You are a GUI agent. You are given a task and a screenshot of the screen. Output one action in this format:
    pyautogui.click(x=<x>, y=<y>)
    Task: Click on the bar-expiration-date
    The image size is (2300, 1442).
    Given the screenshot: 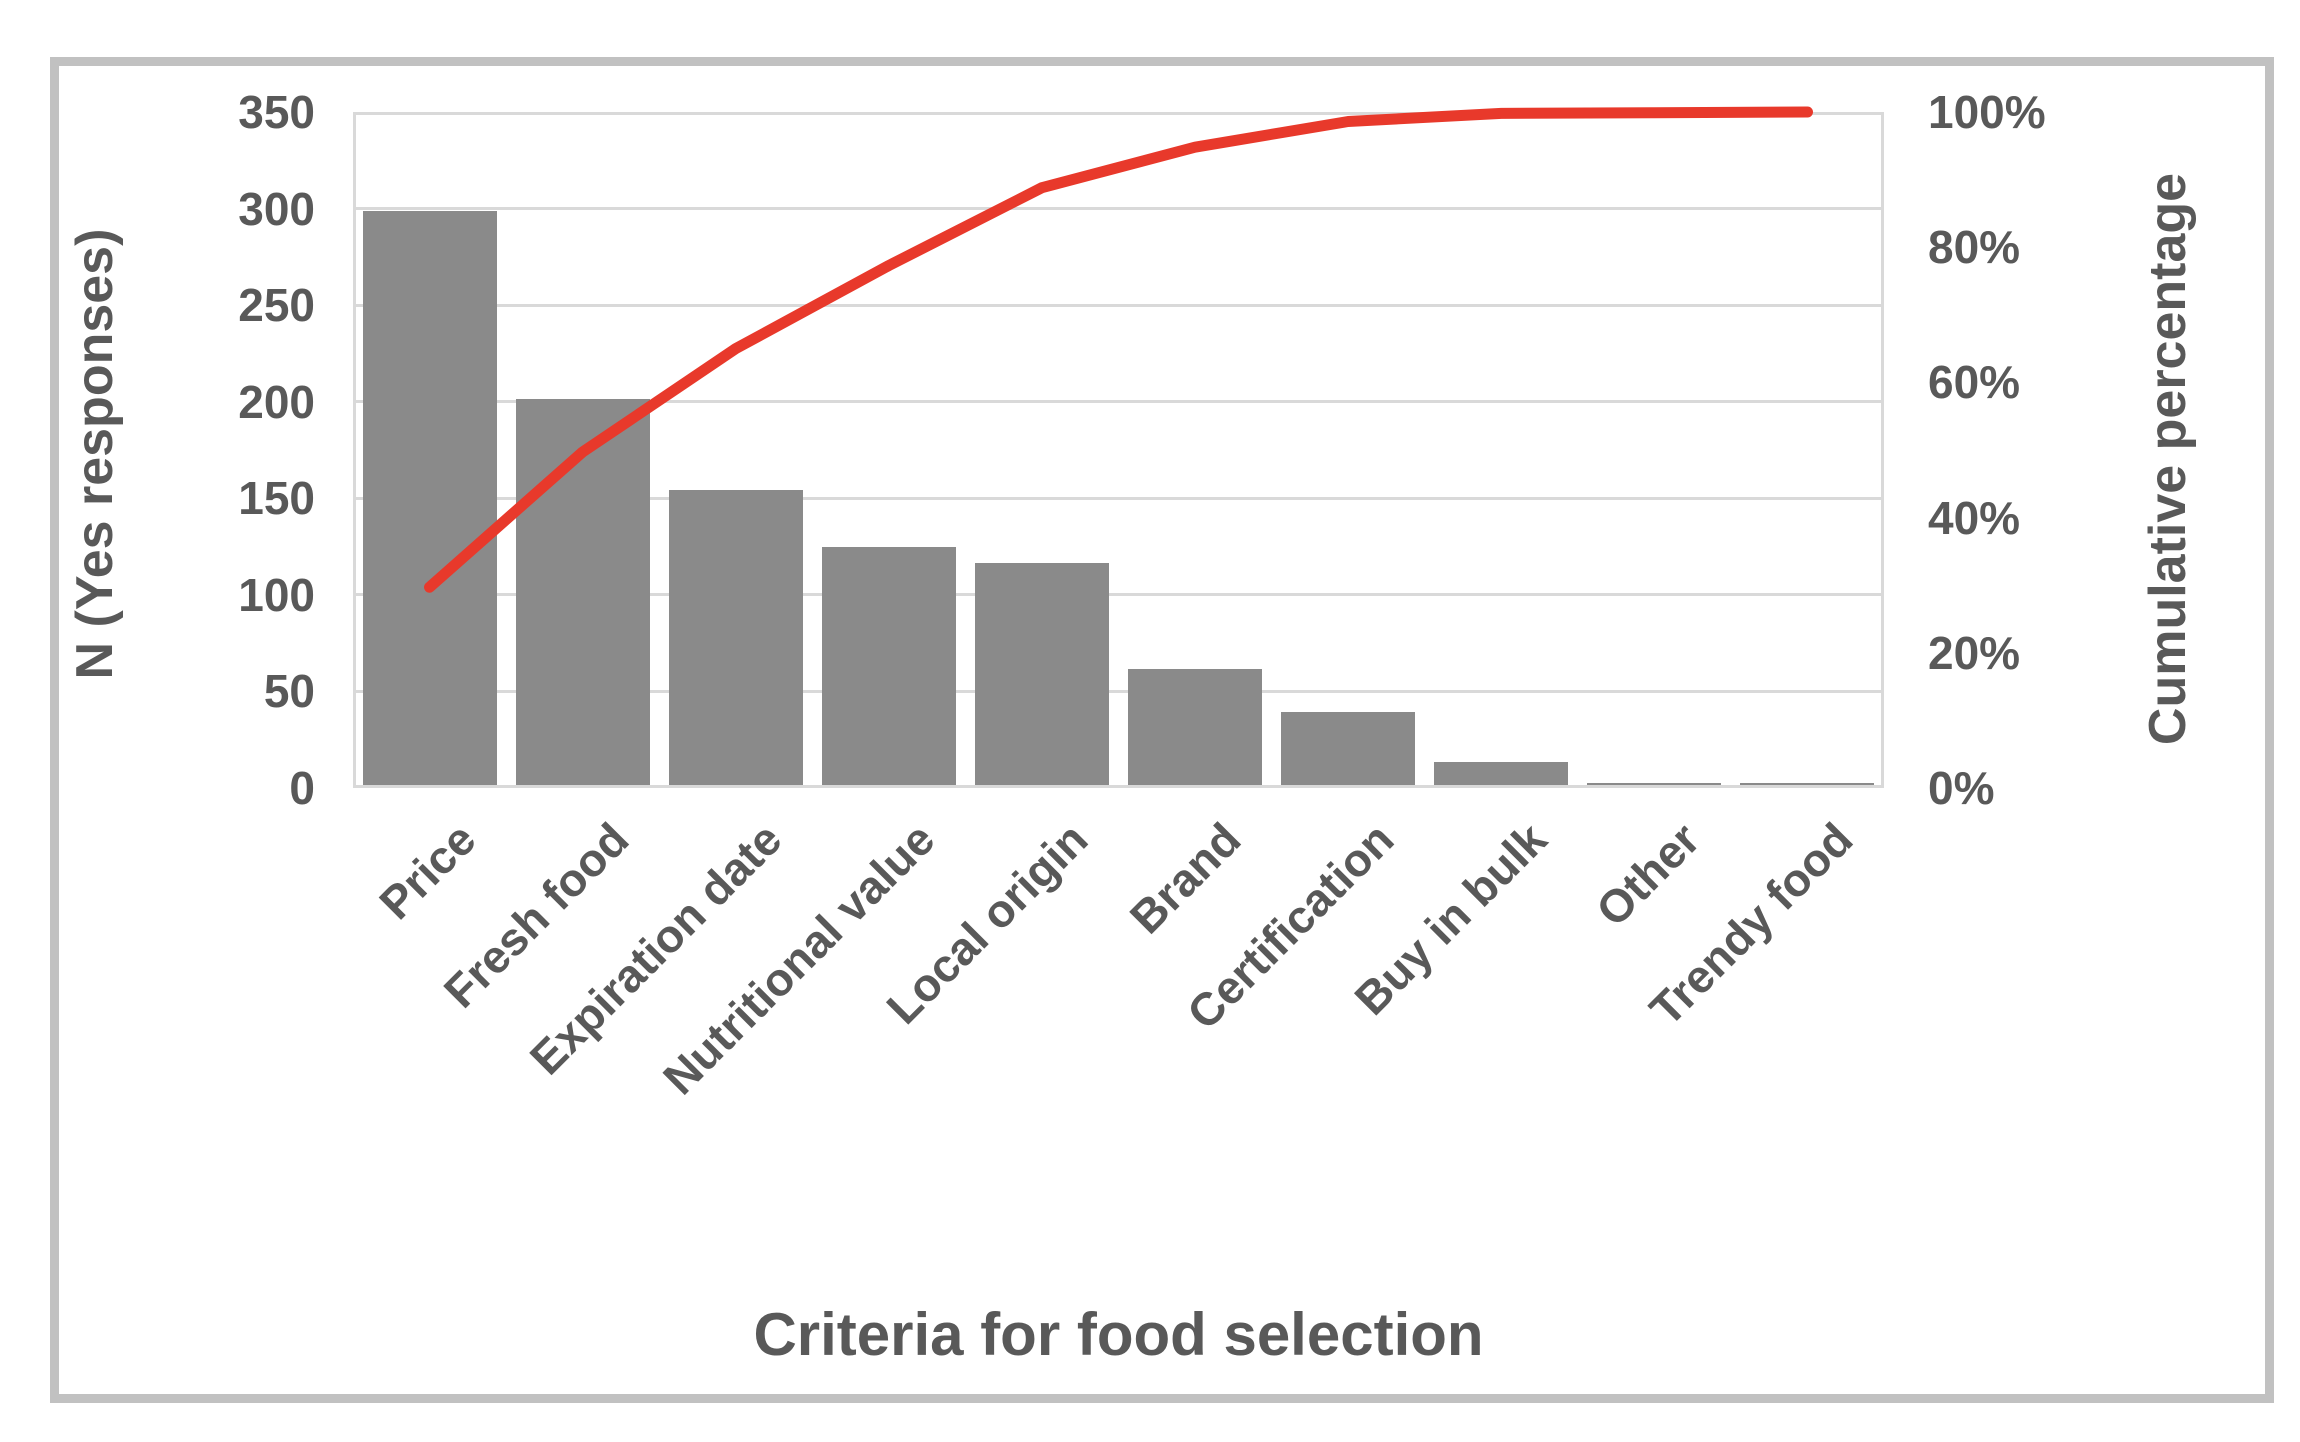 What is the action you would take?
    pyautogui.click(x=735, y=637)
    